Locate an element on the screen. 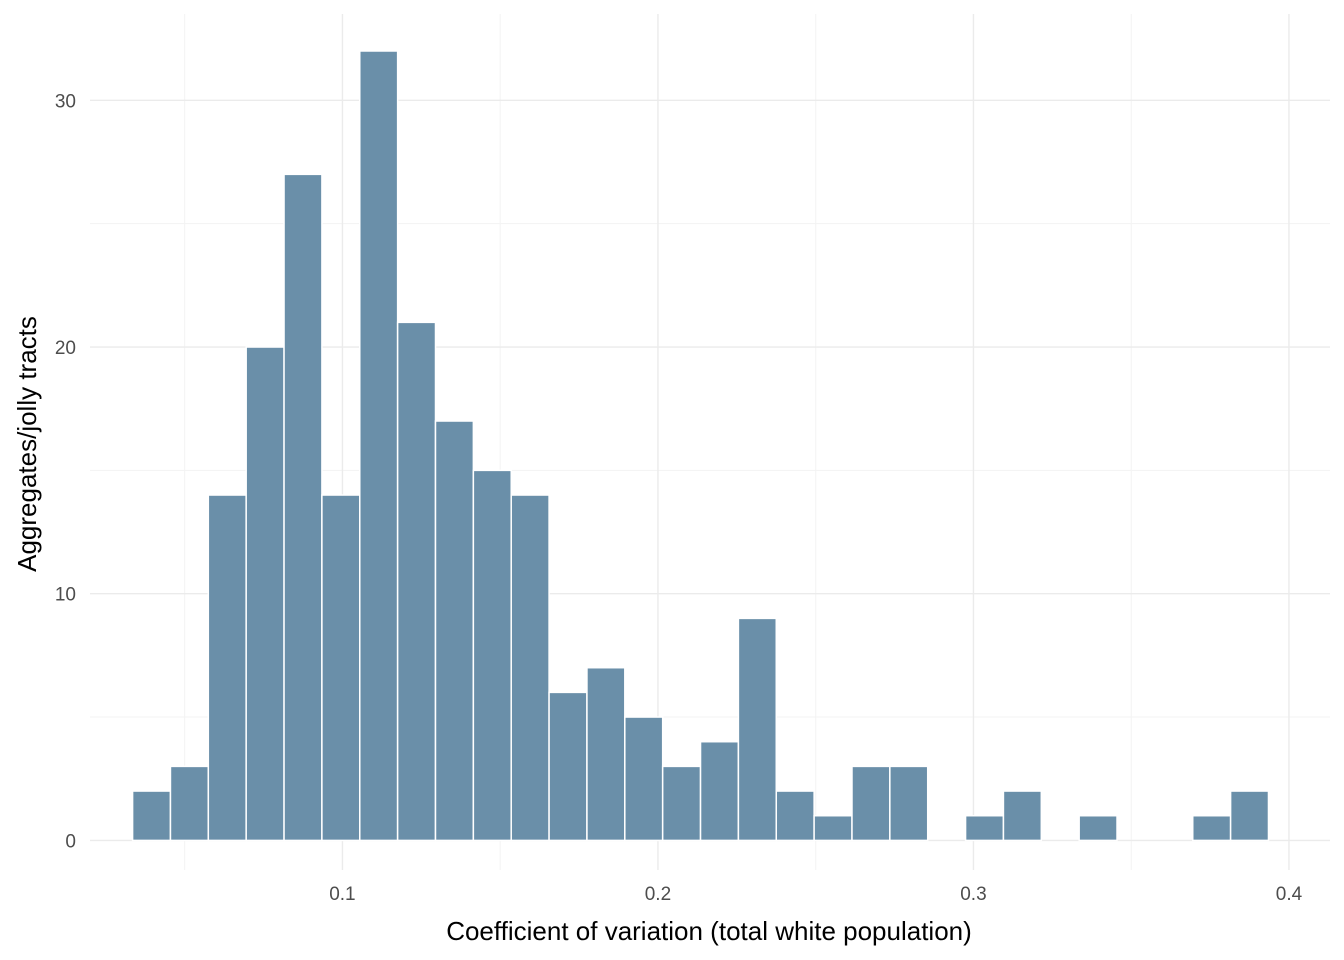 The height and width of the screenshot is (960, 1344). x-axis-ticks: 0.1 0.2 0.3 0.4 is located at coordinates (815, 894).